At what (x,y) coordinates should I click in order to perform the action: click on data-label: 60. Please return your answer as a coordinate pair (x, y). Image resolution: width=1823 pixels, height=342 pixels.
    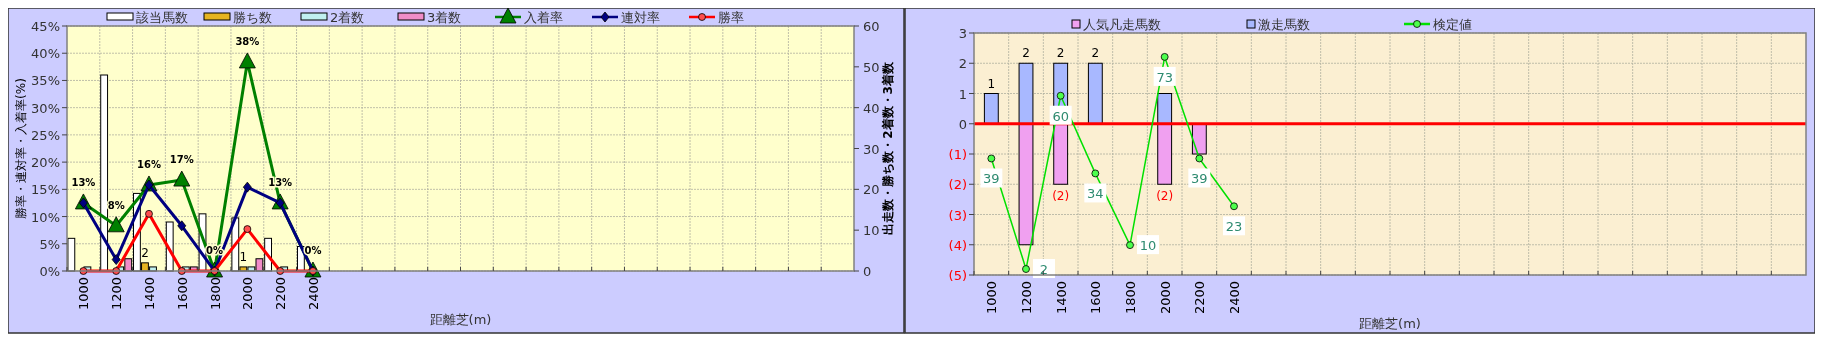
    Looking at the image, I should click on (1060, 116).